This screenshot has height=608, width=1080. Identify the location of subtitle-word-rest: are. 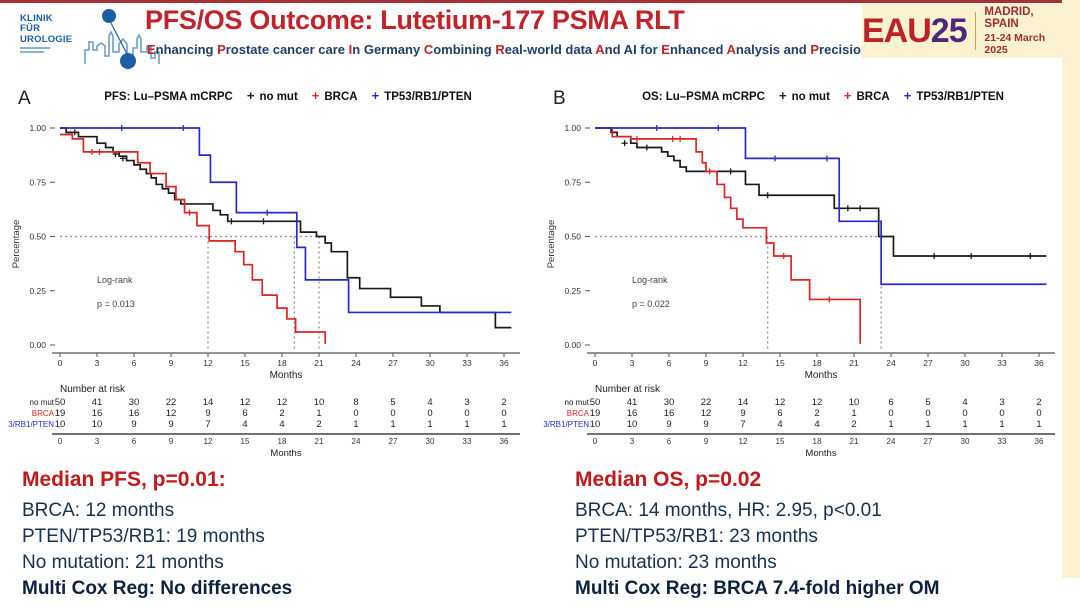
(337, 49).